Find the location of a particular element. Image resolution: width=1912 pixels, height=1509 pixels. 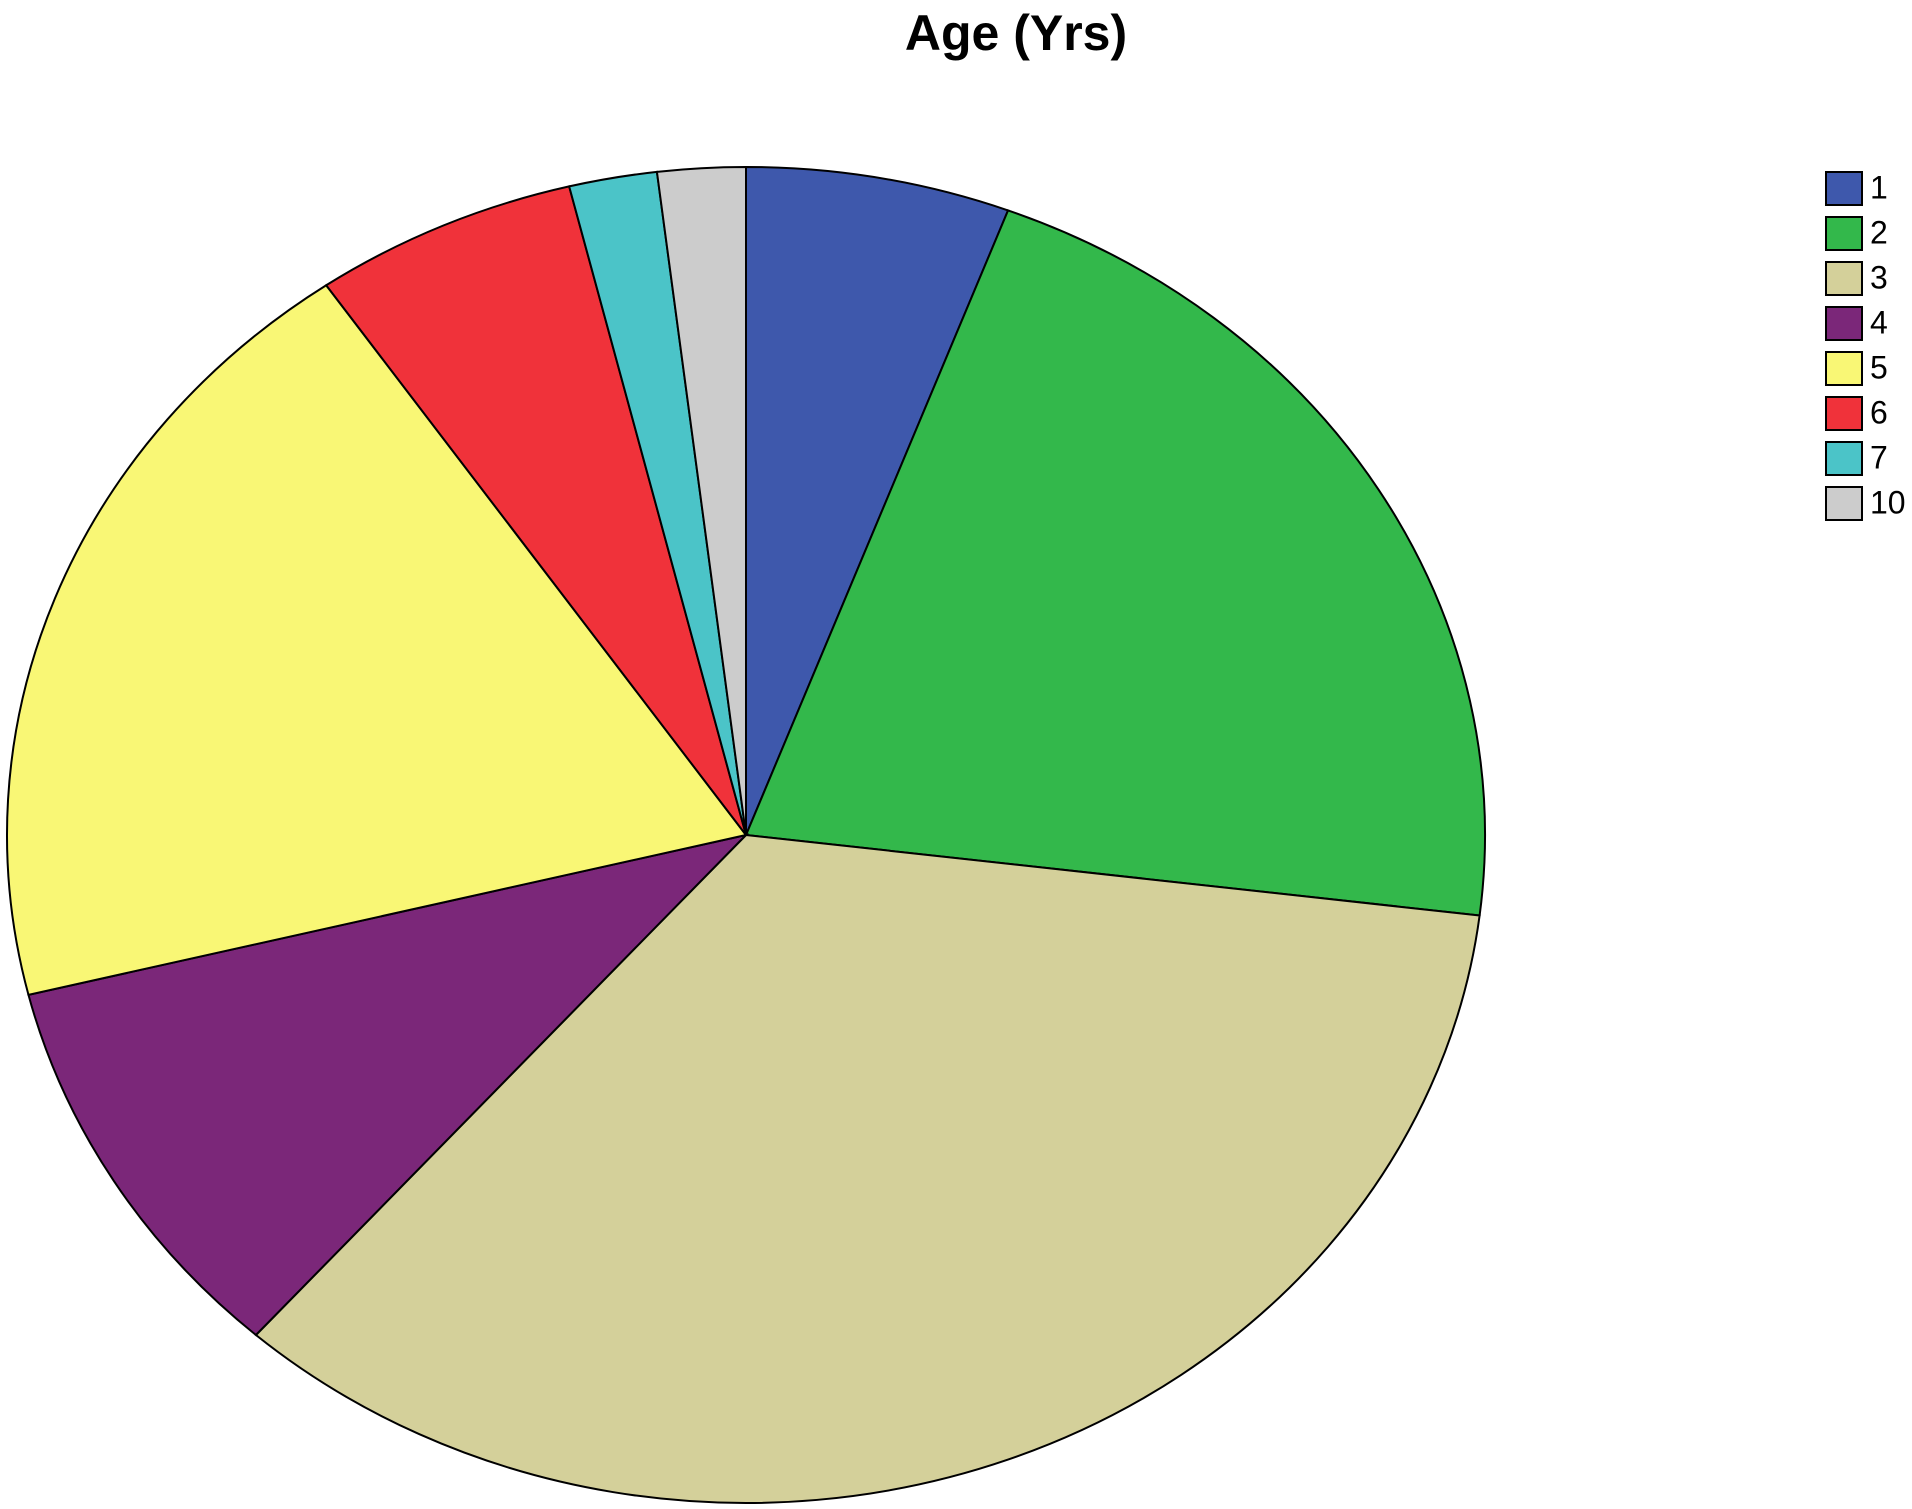

legend-label: 6 is located at coordinates (1879, 412).